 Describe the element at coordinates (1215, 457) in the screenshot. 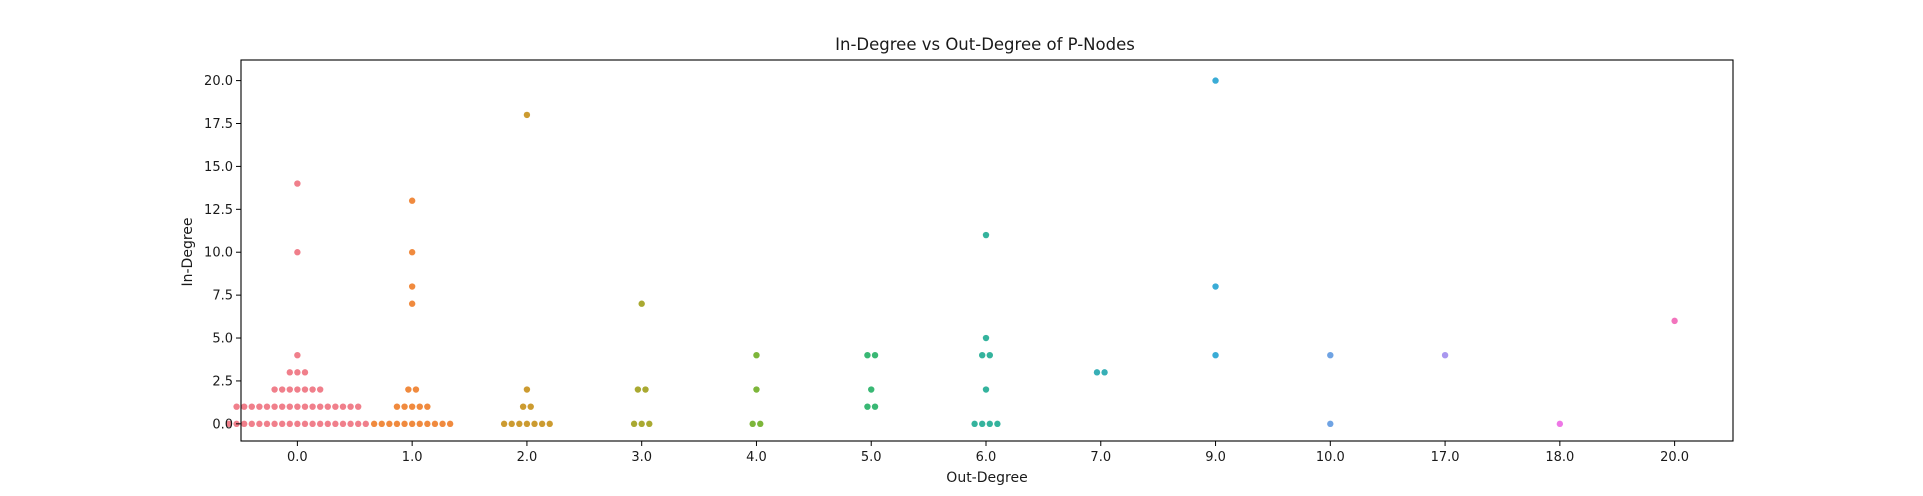

I see `x-tick-label: 9.0` at that location.